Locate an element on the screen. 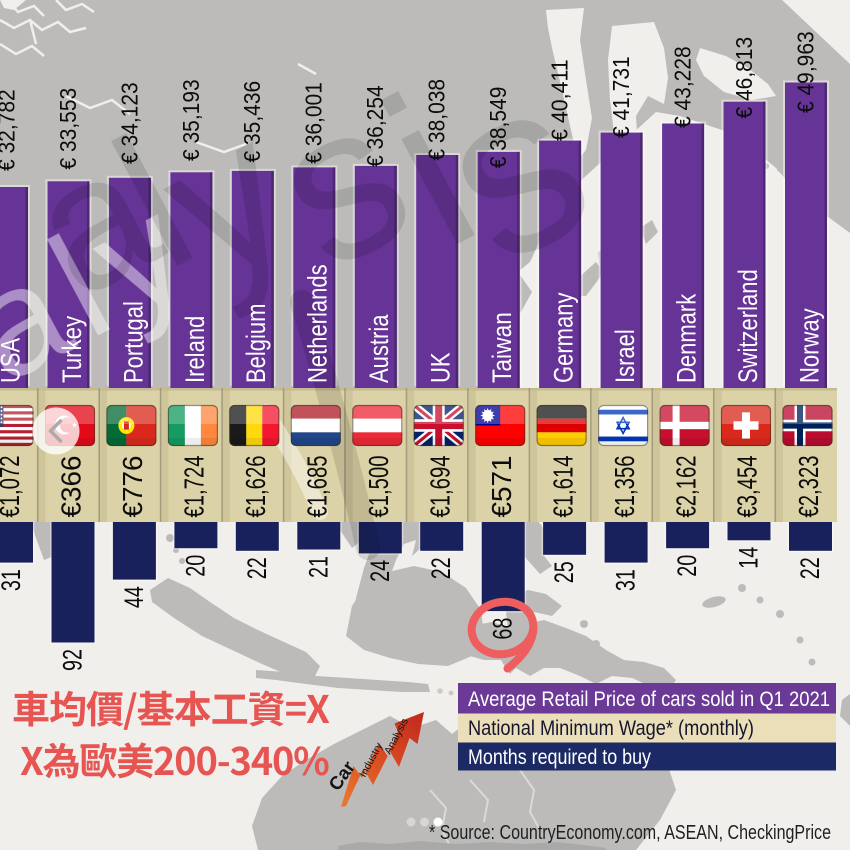  svg-text: € 32,782 is located at coordinates (9, 130).